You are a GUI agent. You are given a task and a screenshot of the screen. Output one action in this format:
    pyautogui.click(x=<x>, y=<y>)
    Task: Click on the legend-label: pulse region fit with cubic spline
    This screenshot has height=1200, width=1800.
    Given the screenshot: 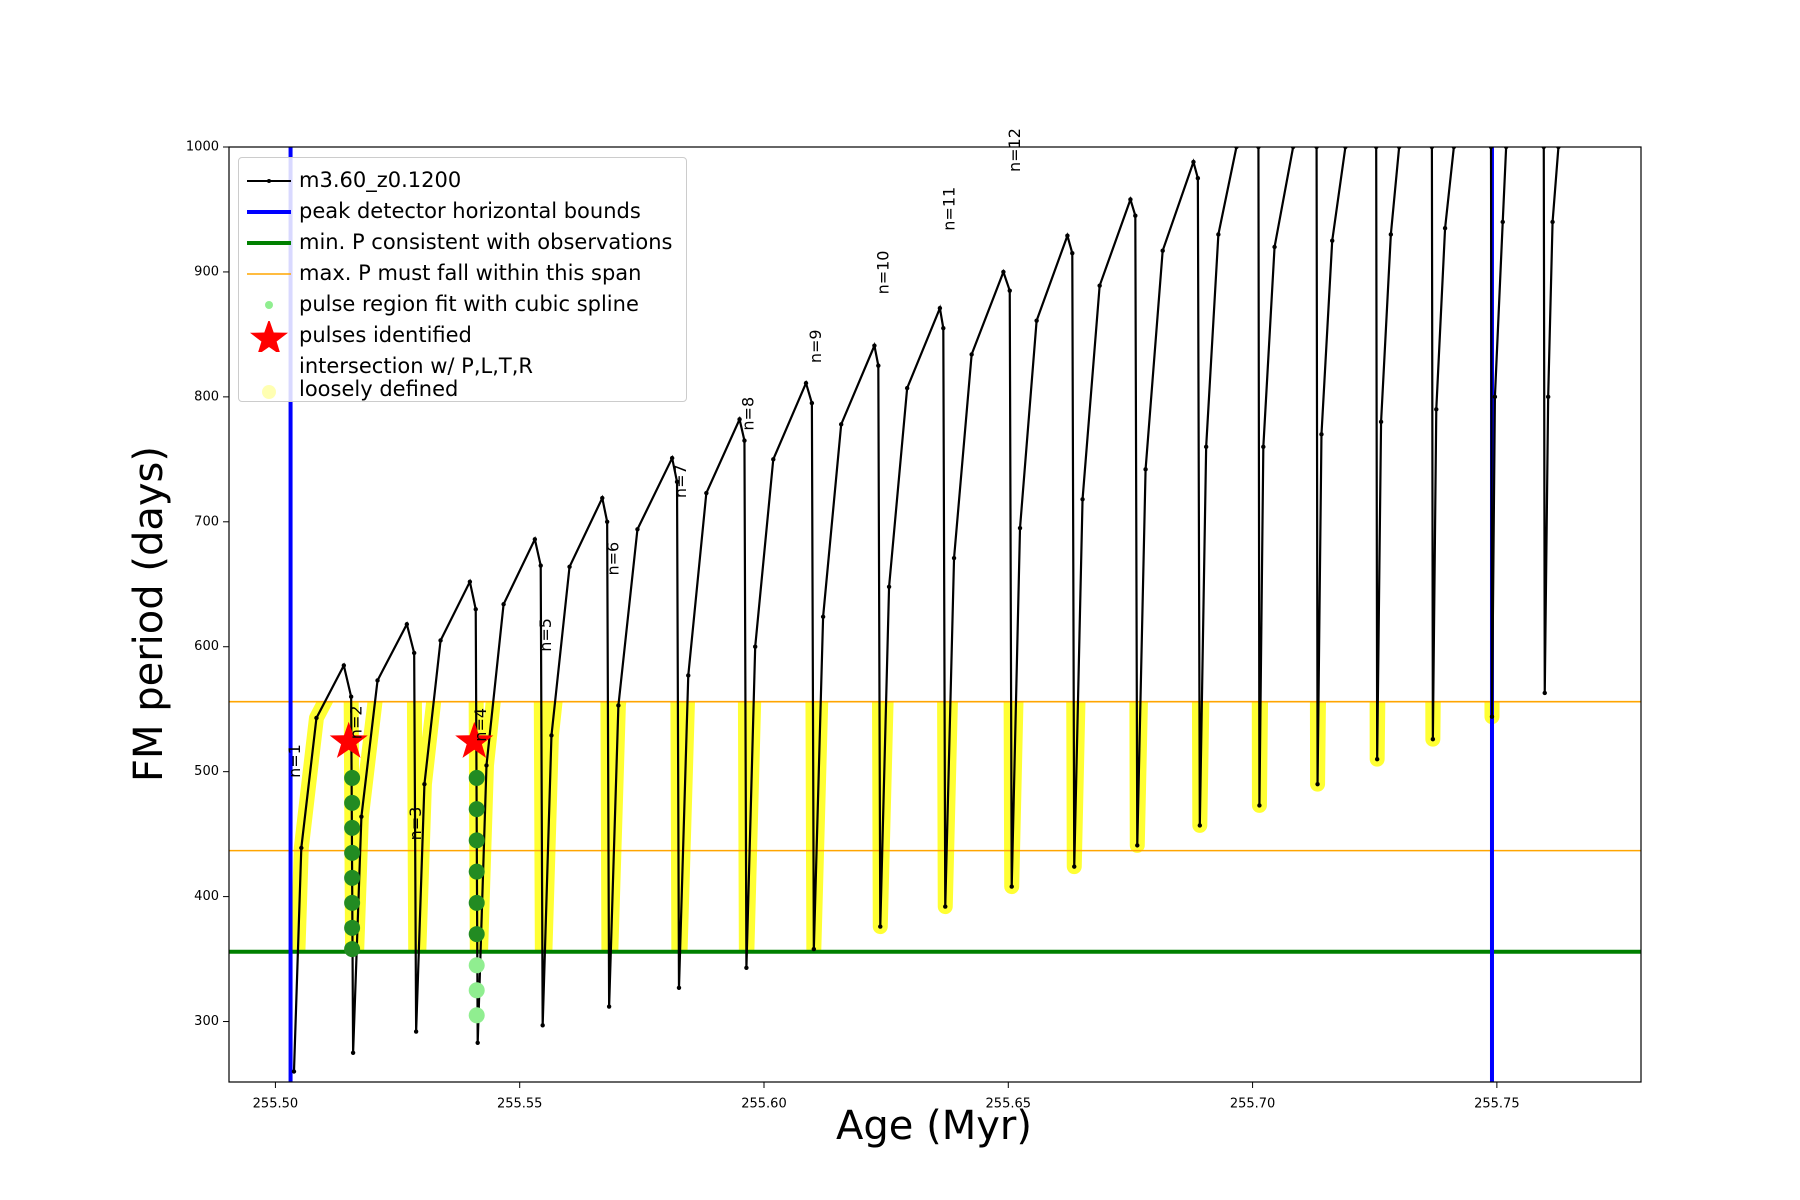 What is the action you would take?
    pyautogui.click(x=469, y=304)
    